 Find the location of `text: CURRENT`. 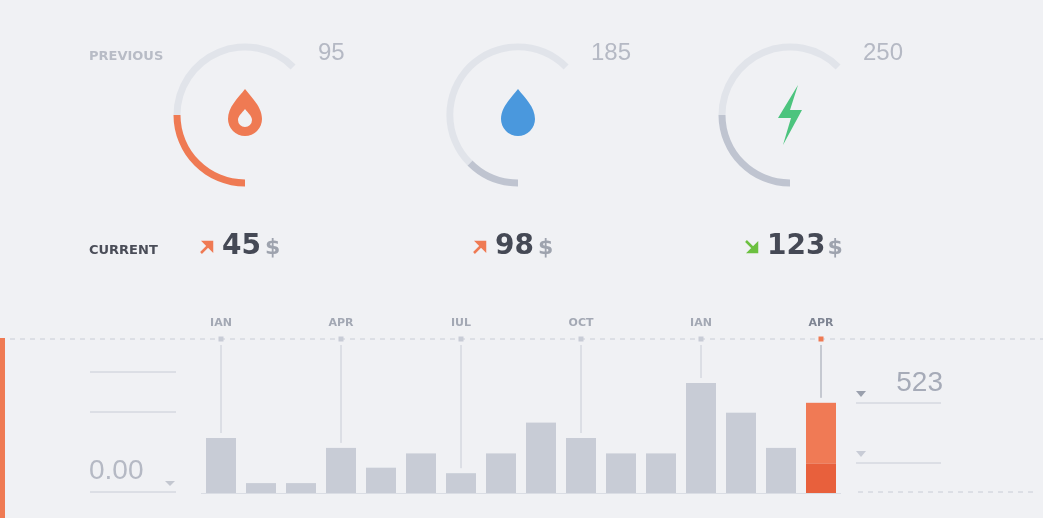

text: CURRENT is located at coordinates (123, 249).